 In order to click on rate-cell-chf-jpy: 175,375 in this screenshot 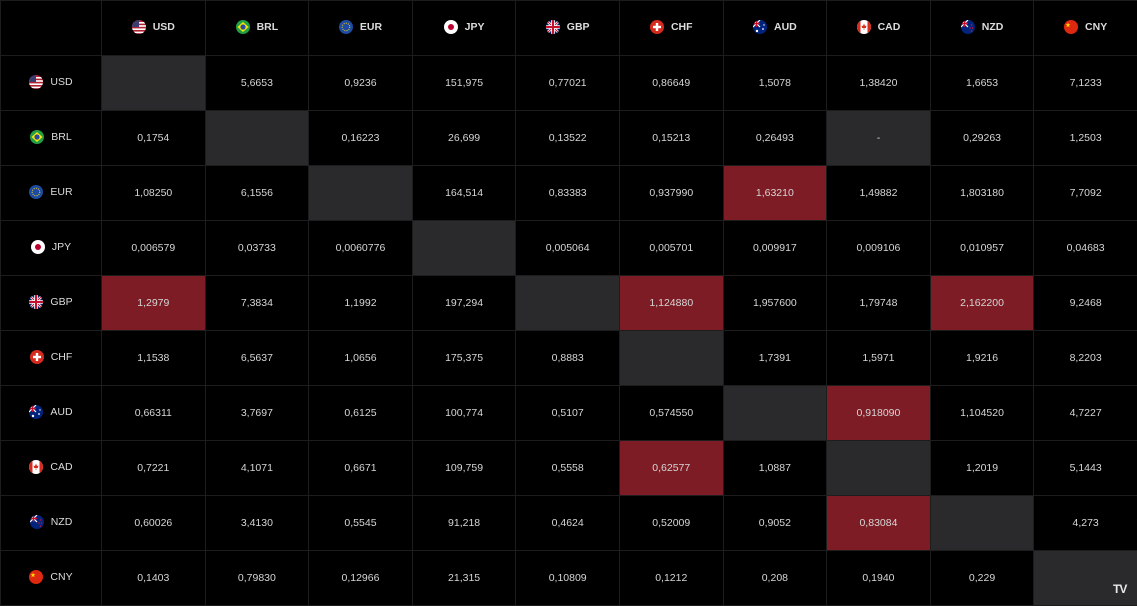, I will do `click(464, 358)`.